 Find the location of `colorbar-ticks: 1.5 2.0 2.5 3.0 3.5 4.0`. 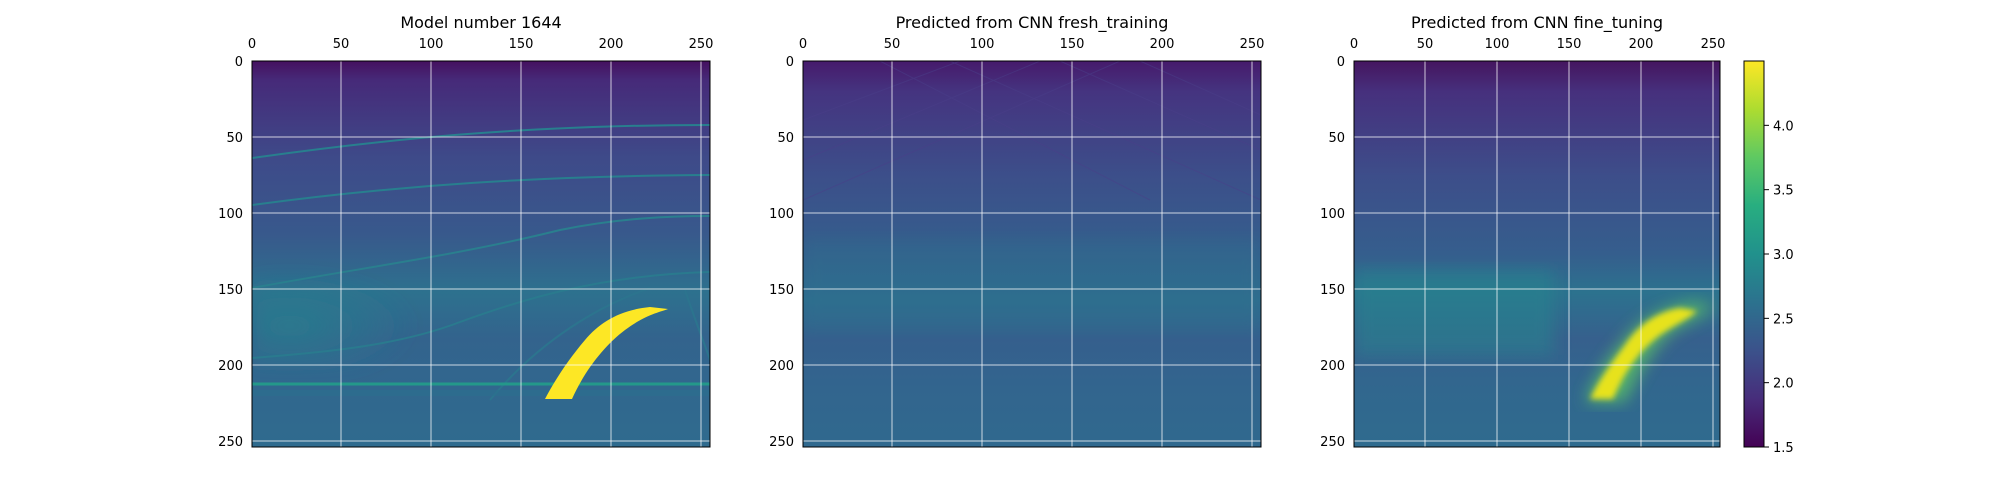

colorbar-ticks: 1.5 2.0 2.5 3.0 3.5 4.0 is located at coordinates (1779, 287).